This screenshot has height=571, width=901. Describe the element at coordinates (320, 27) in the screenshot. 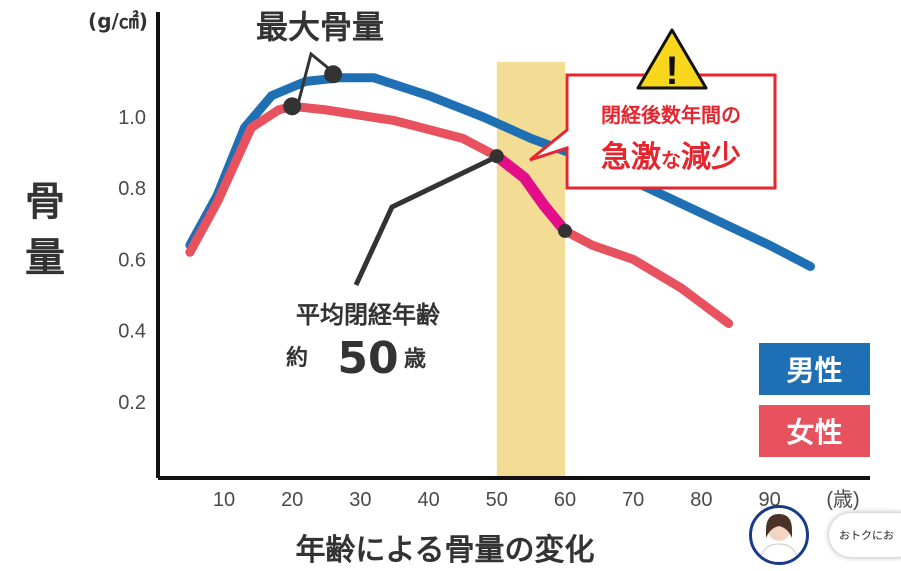

I see `peak-annotation: 最大骨量` at that location.